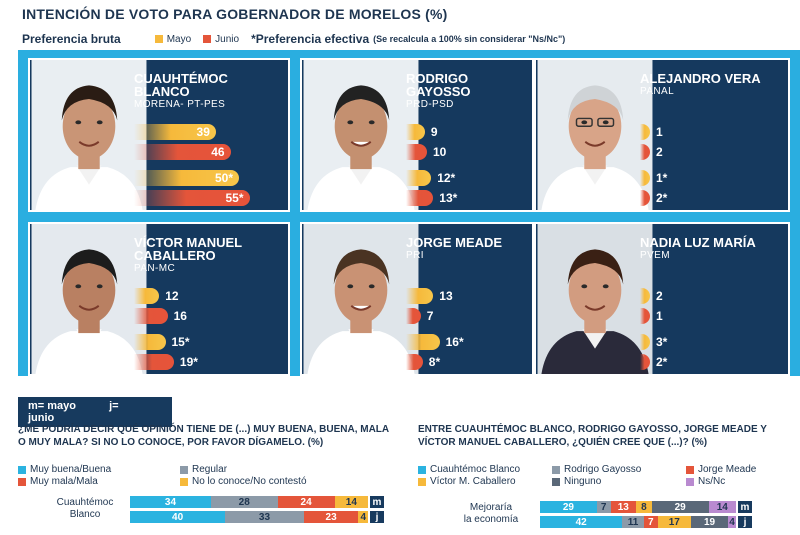 The image size is (800, 535). I want to click on vote-bar-label: 13*, so click(448, 198).